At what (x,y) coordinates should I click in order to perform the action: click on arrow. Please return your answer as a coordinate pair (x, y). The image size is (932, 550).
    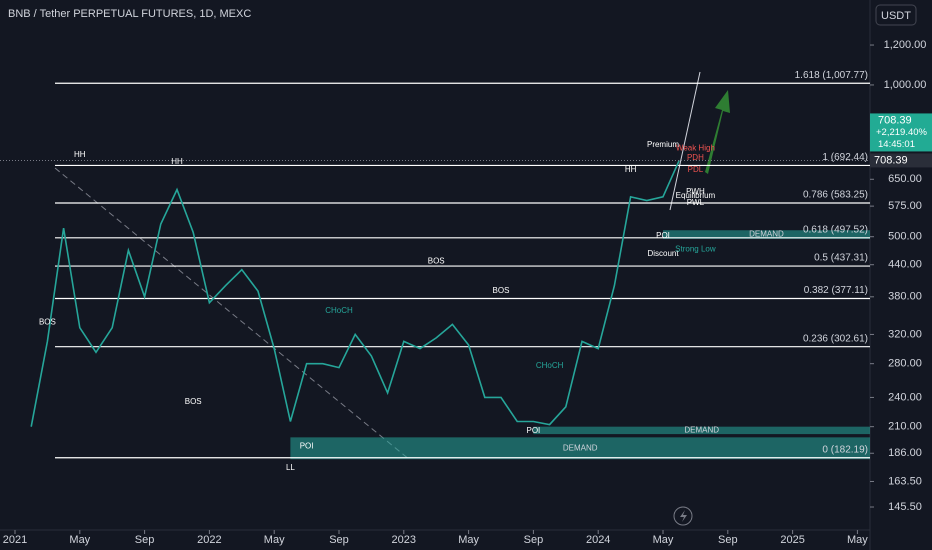
    Looking at the image, I should click on (717, 132).